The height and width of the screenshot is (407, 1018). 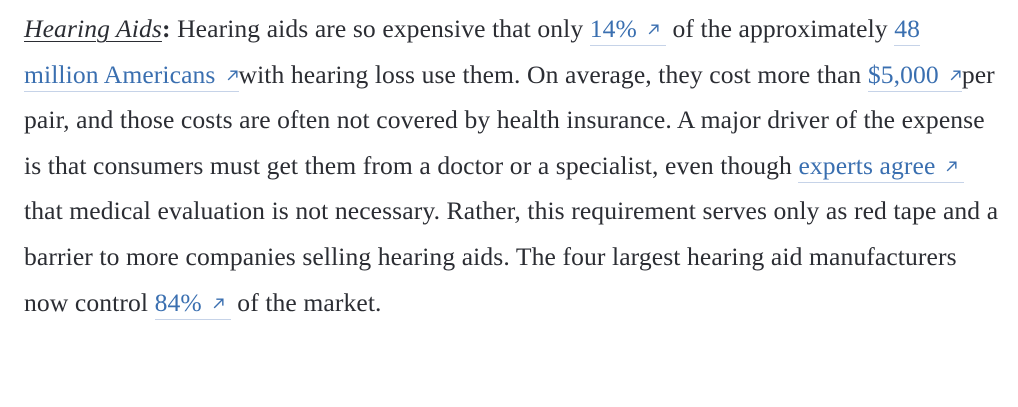 What do you see at coordinates (780, 28) in the screenshot?
I see `paragraph-text: of the approximately` at bounding box center [780, 28].